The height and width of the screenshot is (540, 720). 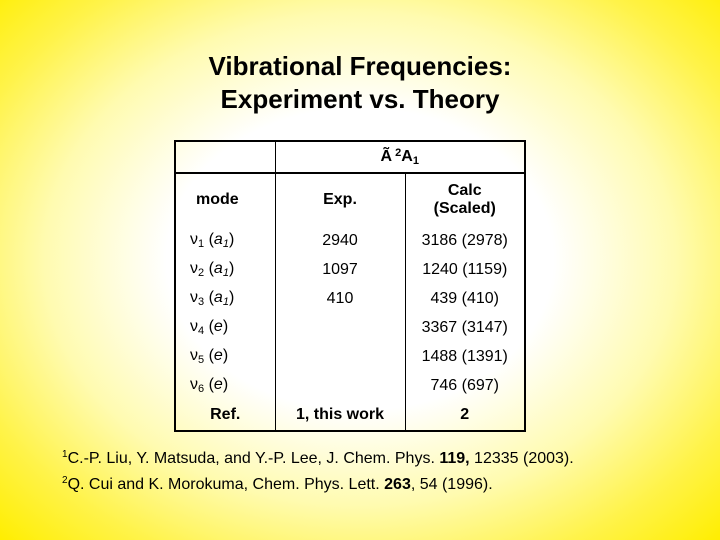 I want to click on table-row: ν2 (a1) 1097 1240 (1159), so click(x=350, y=269).